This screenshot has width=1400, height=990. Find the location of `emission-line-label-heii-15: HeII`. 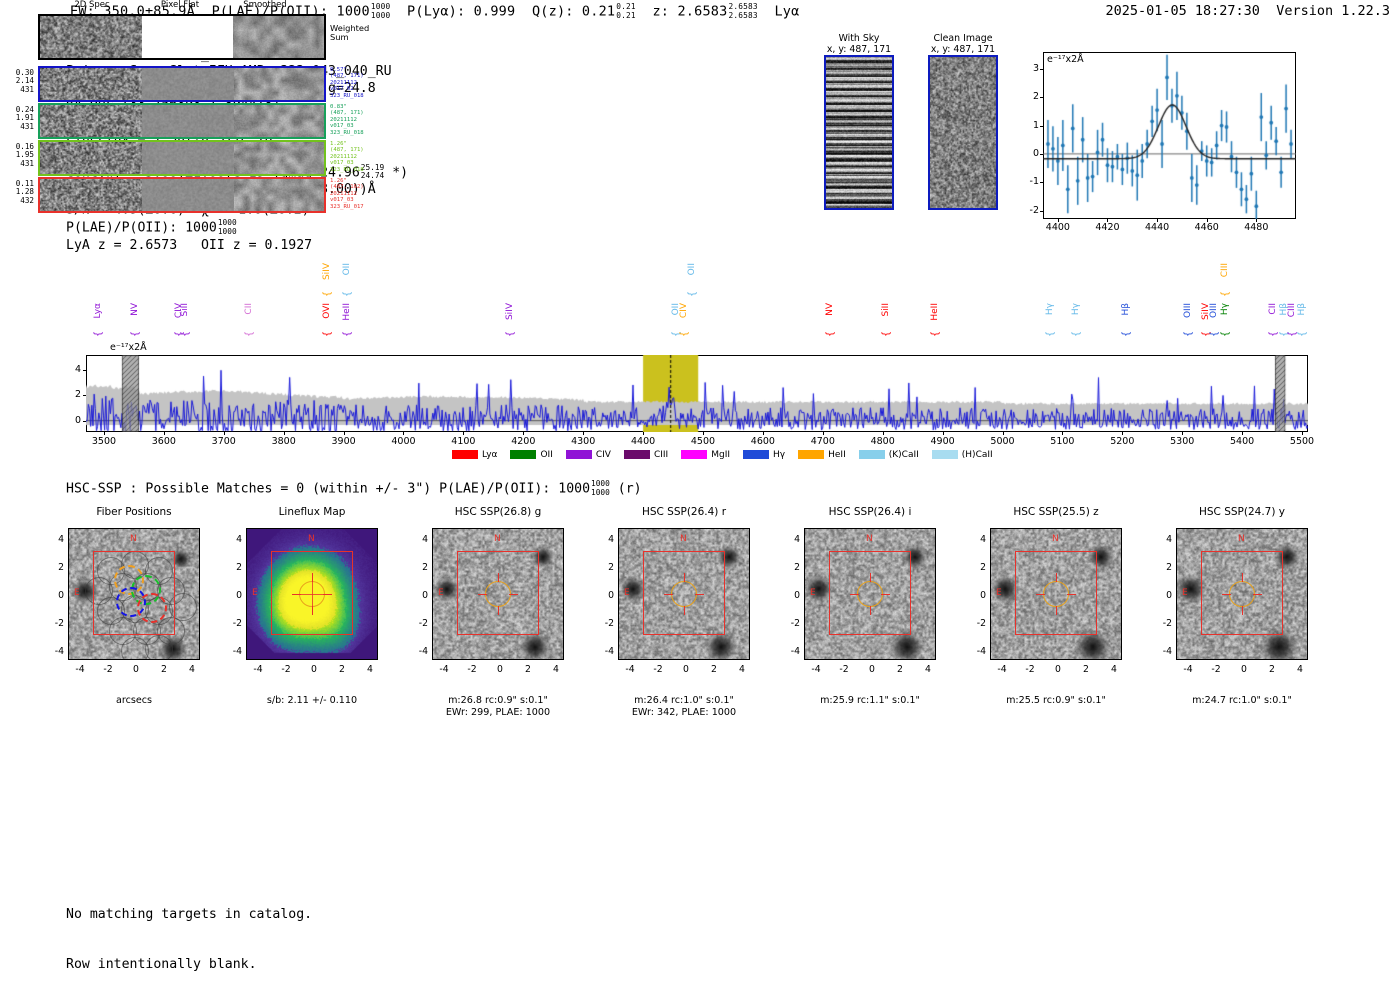

emission-line-label-heii-15: HeII is located at coordinates (935, 312).